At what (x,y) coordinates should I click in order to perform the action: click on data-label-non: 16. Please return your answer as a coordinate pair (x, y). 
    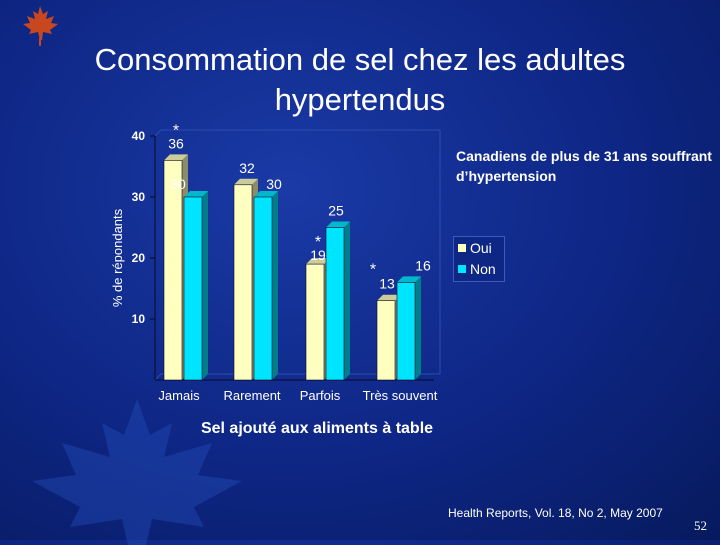
    Looking at the image, I should click on (423, 265).